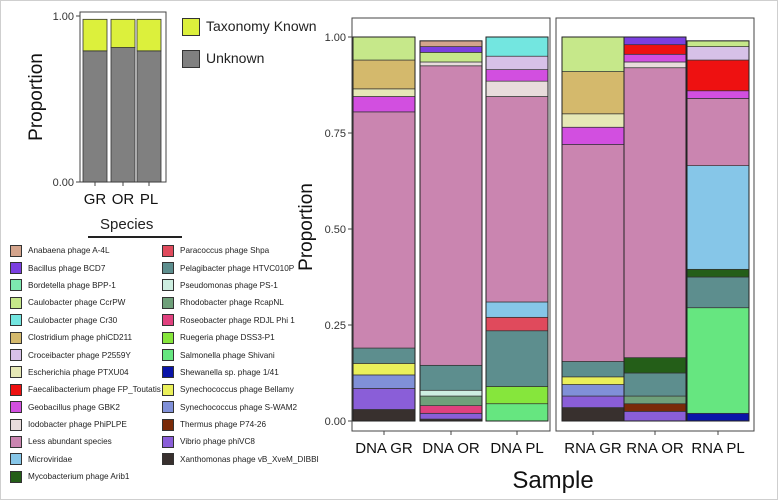  Describe the element at coordinates (149, 199) in the screenshot. I see `inset-x-tick-label: PL` at that location.